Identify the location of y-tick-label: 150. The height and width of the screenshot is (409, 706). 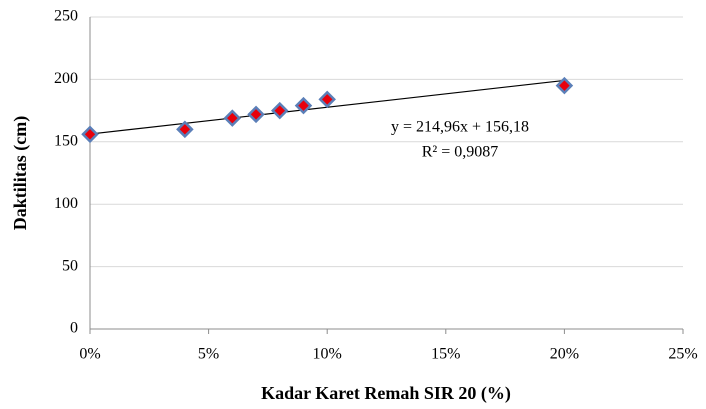
(66, 140).